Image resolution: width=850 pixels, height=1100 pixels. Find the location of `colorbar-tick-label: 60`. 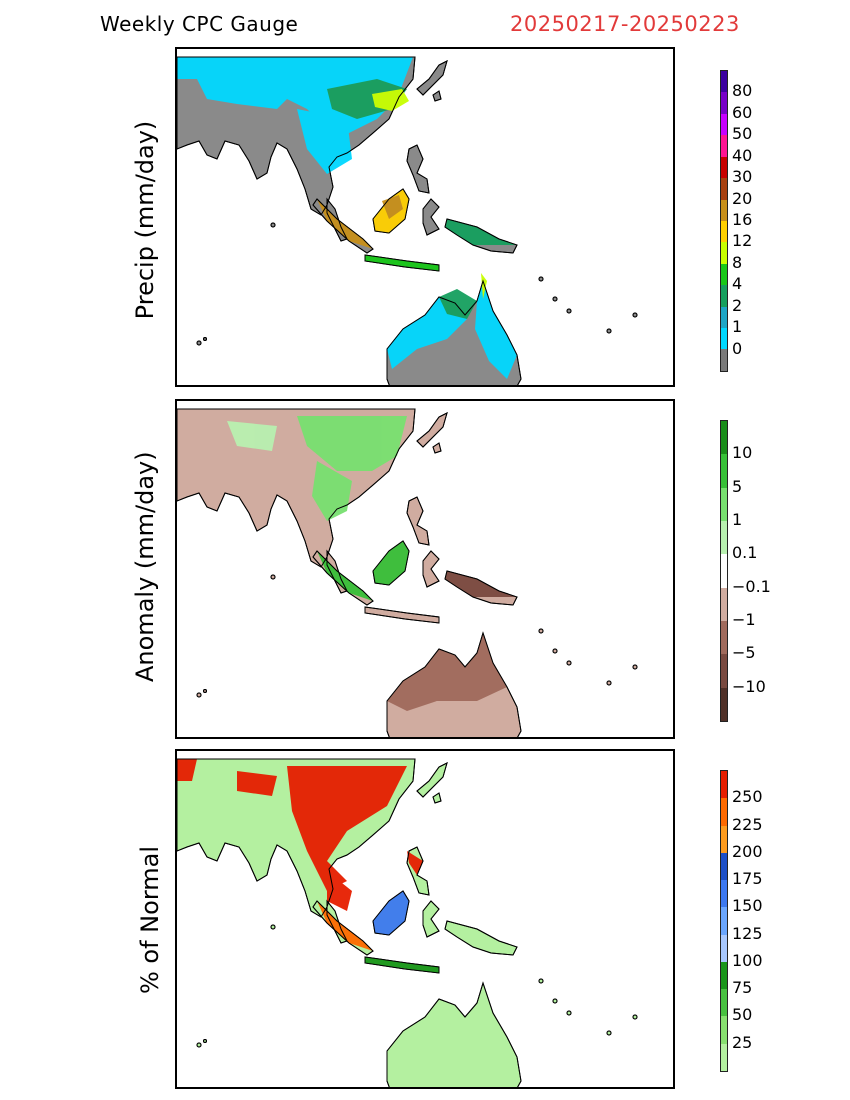

colorbar-tick-label: 60 is located at coordinates (742, 112).